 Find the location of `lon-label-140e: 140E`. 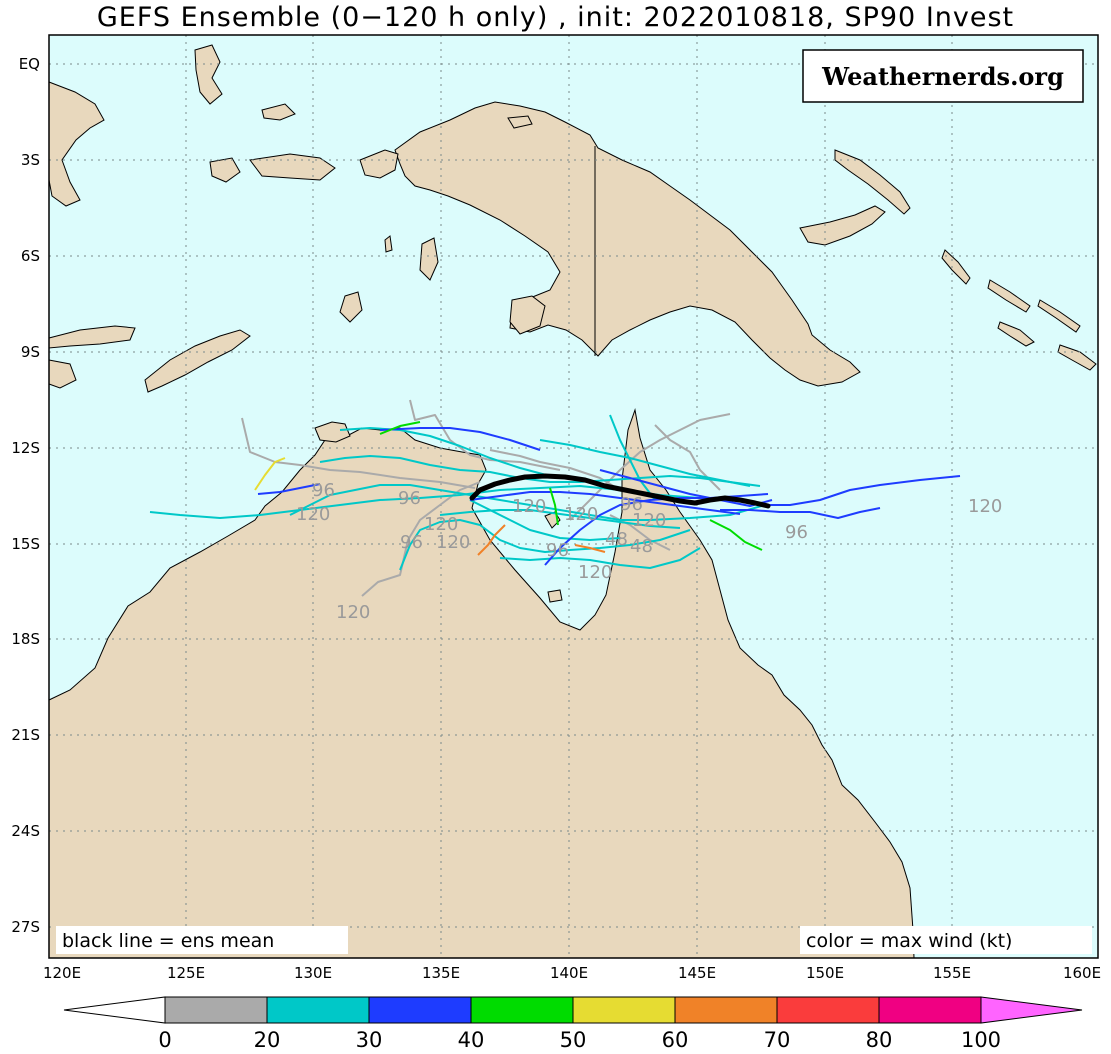

lon-label-140e: 140E is located at coordinates (569, 973).